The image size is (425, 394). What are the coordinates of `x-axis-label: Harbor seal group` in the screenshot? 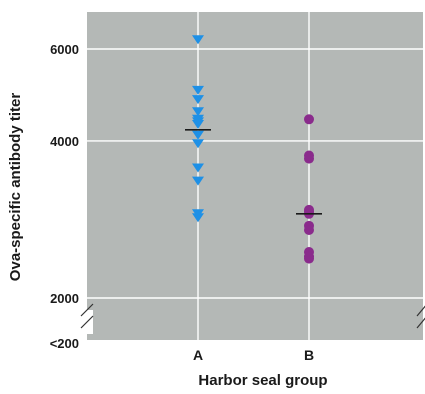 It's located at (262, 380).